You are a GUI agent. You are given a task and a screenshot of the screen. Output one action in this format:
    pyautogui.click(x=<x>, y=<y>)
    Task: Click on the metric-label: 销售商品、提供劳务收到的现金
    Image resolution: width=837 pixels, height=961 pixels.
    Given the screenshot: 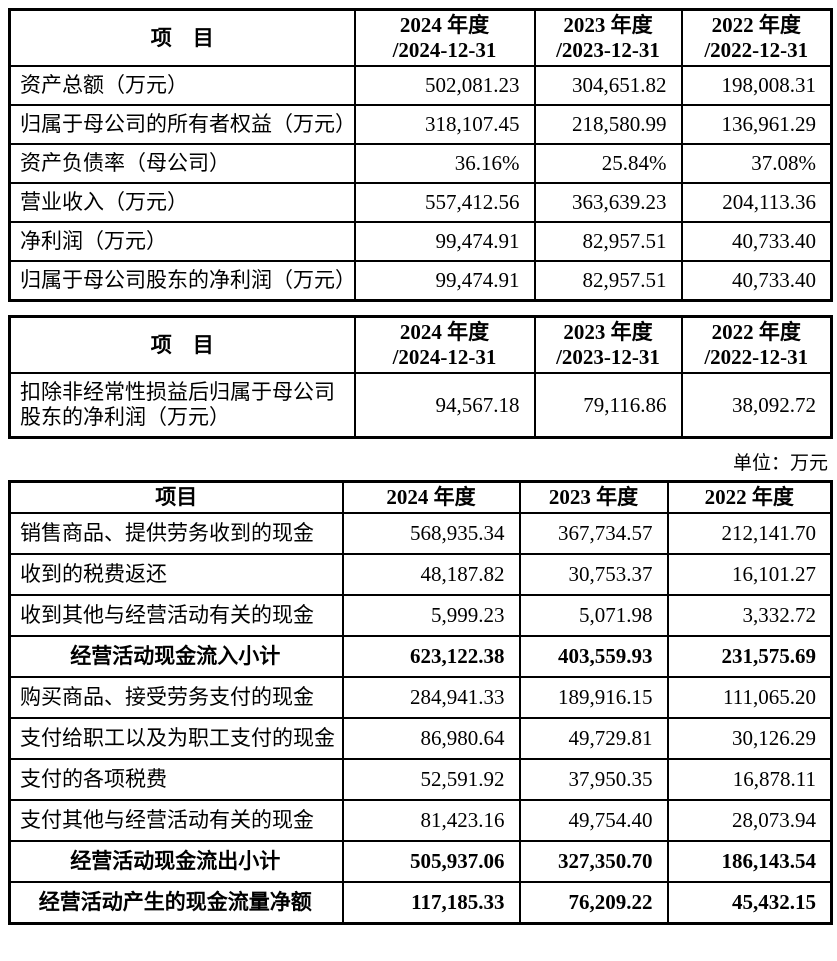 What is the action you would take?
    pyautogui.click(x=176, y=533)
    